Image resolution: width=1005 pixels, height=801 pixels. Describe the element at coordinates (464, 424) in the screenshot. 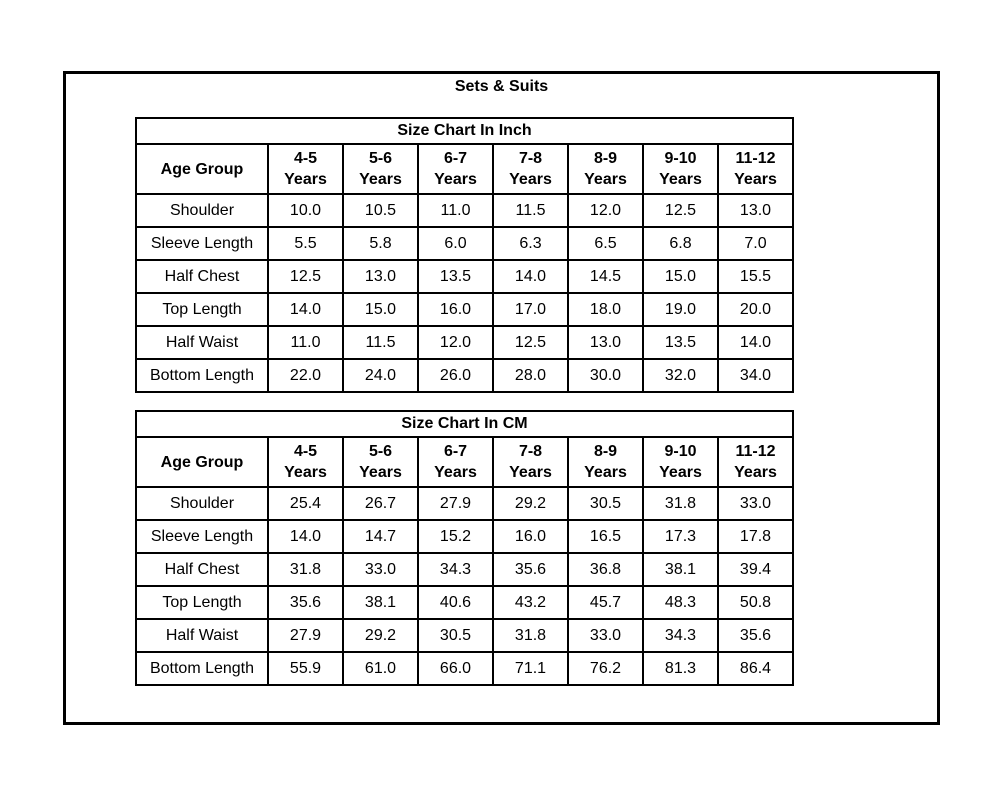

I see `table-title: Size Chart In CM` at that location.